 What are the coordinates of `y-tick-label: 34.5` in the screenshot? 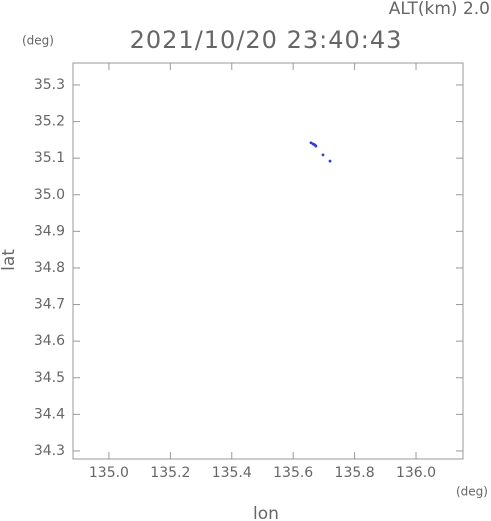 It's located at (49, 378).